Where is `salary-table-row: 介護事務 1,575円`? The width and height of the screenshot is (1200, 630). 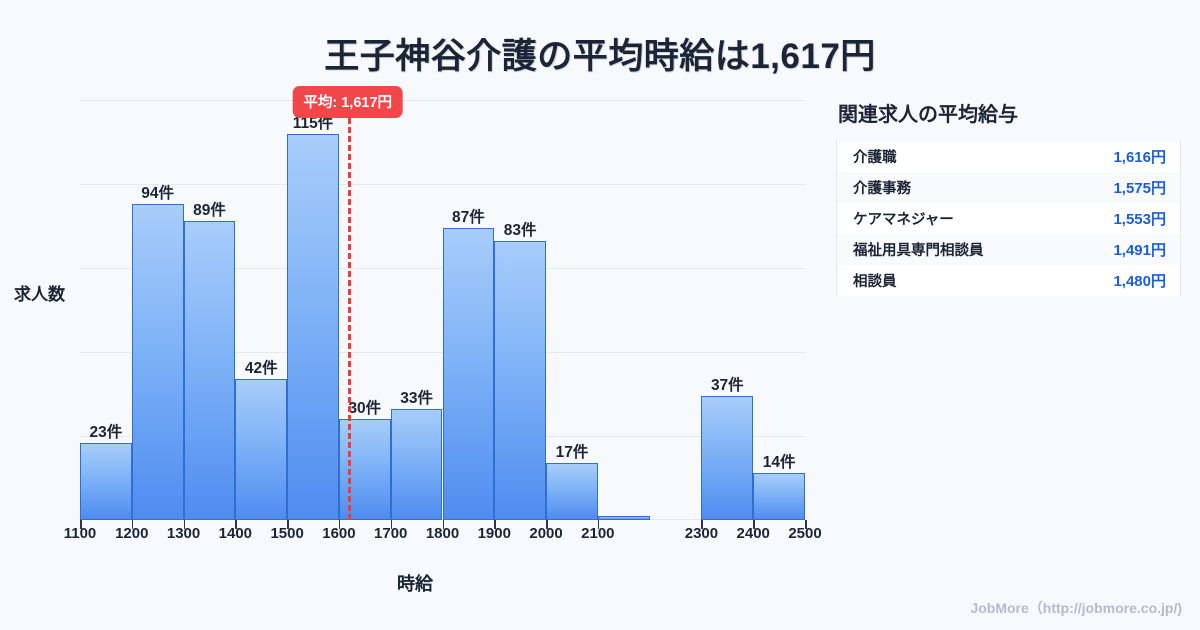 salary-table-row: 介護事務 1,575円 is located at coordinates (1008, 187).